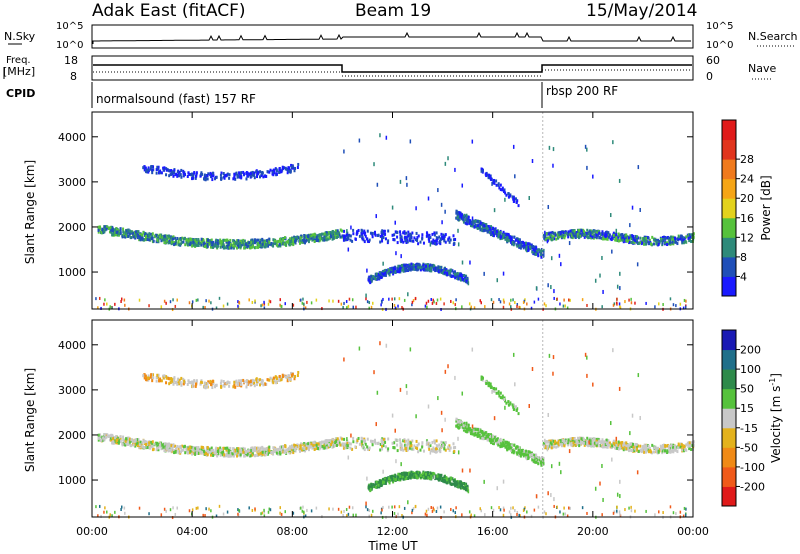 This screenshot has width=800, height=554. Describe the element at coordinates (743, 276) in the screenshot. I see `colorbar-tick: 4` at that location.